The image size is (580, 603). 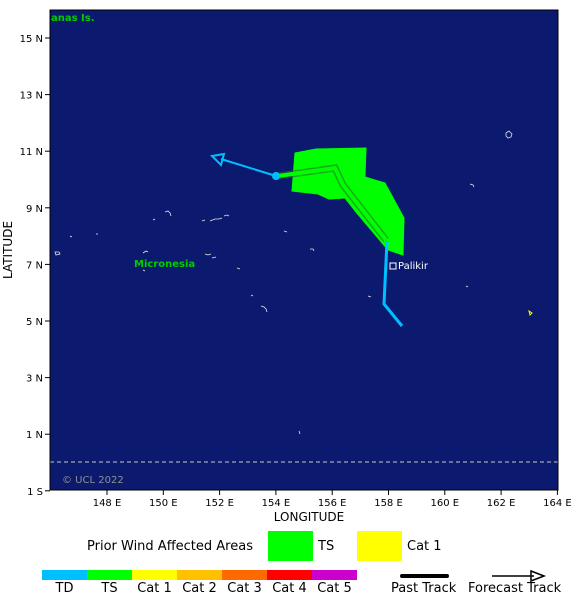 What do you see at coordinates (219, 503) in the screenshot?
I see `lon-tick-label: 152 E` at bounding box center [219, 503].